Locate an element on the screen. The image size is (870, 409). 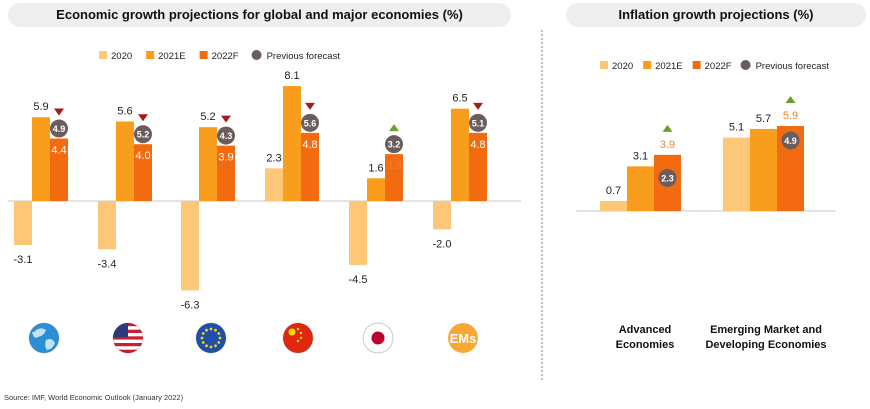
japan-disc is located at coordinates (378, 338).